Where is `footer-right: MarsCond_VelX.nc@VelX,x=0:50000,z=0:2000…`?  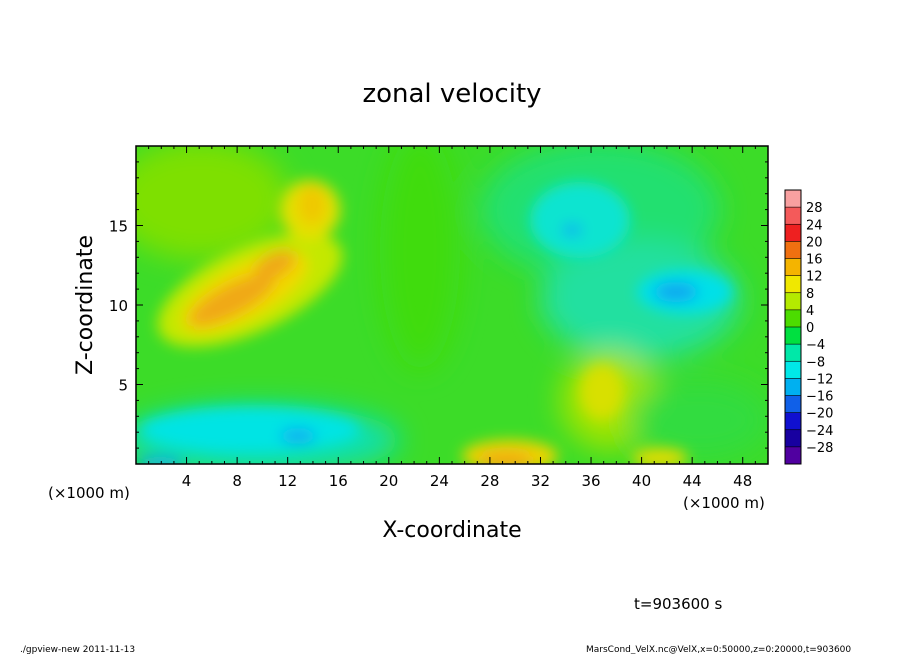
footer-right: MarsCond_VelX.nc@VelX,x=0:50000,z=0:2000… is located at coordinates (718, 649).